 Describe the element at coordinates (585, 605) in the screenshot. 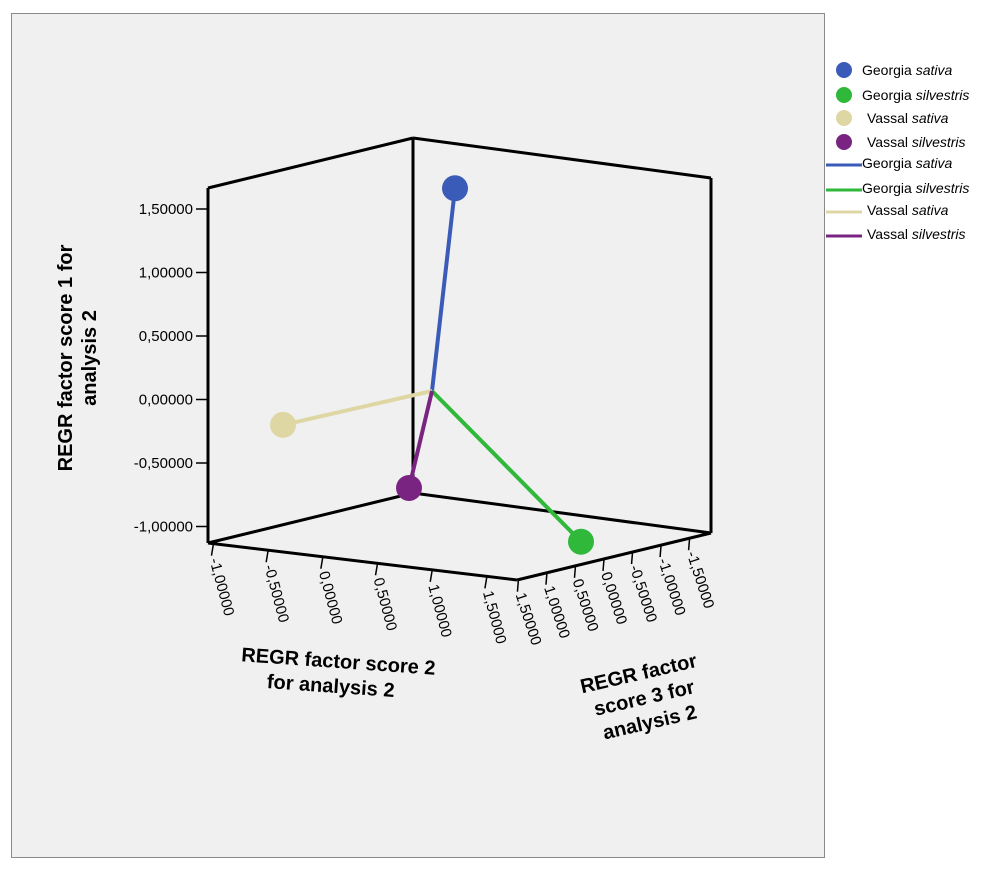

I see `z-tick-label: 0,50000` at that location.